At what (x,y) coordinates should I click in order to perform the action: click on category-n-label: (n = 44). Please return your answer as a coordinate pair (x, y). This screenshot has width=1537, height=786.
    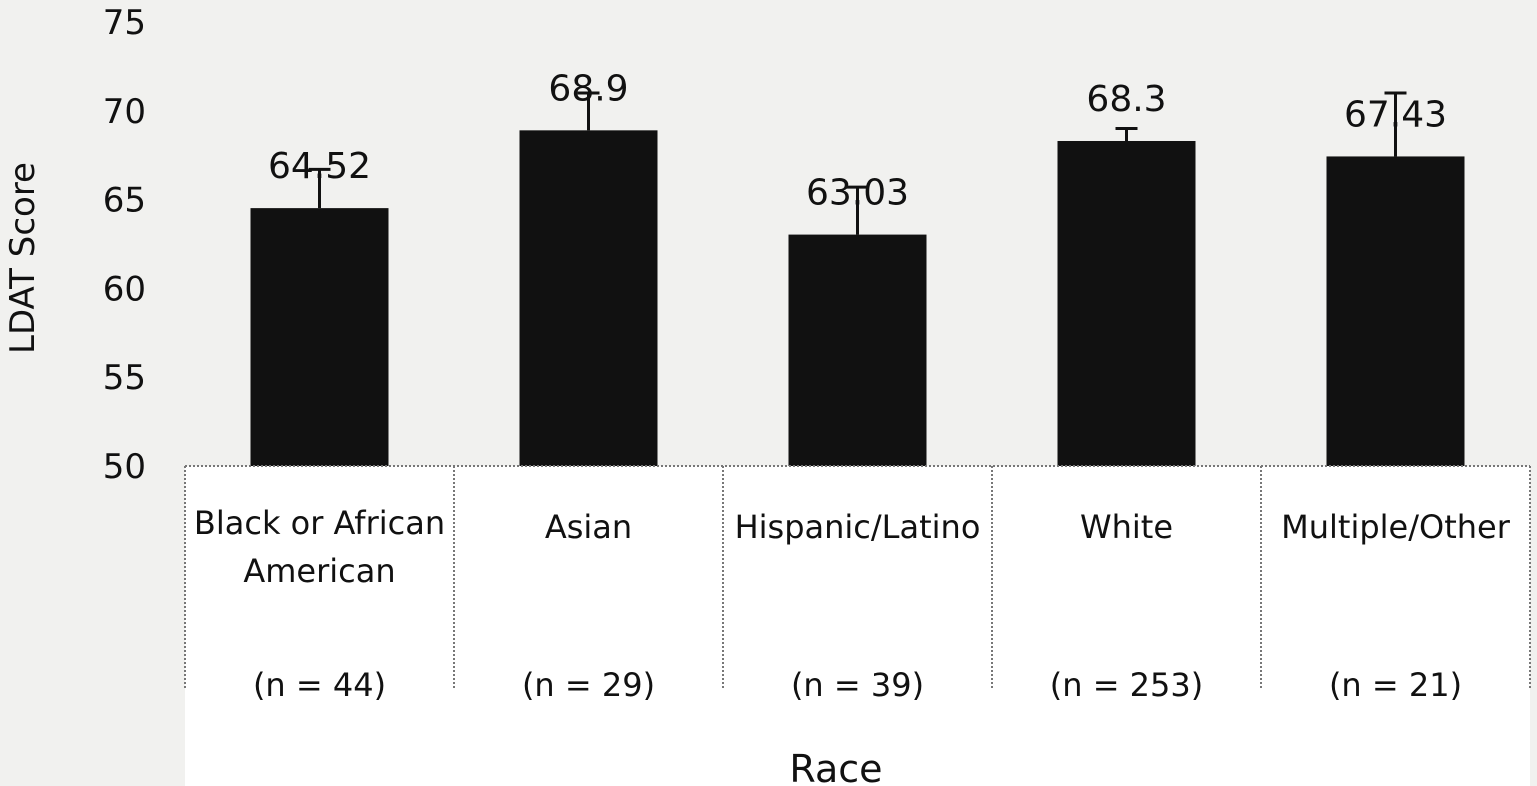
    Looking at the image, I should click on (319, 685).